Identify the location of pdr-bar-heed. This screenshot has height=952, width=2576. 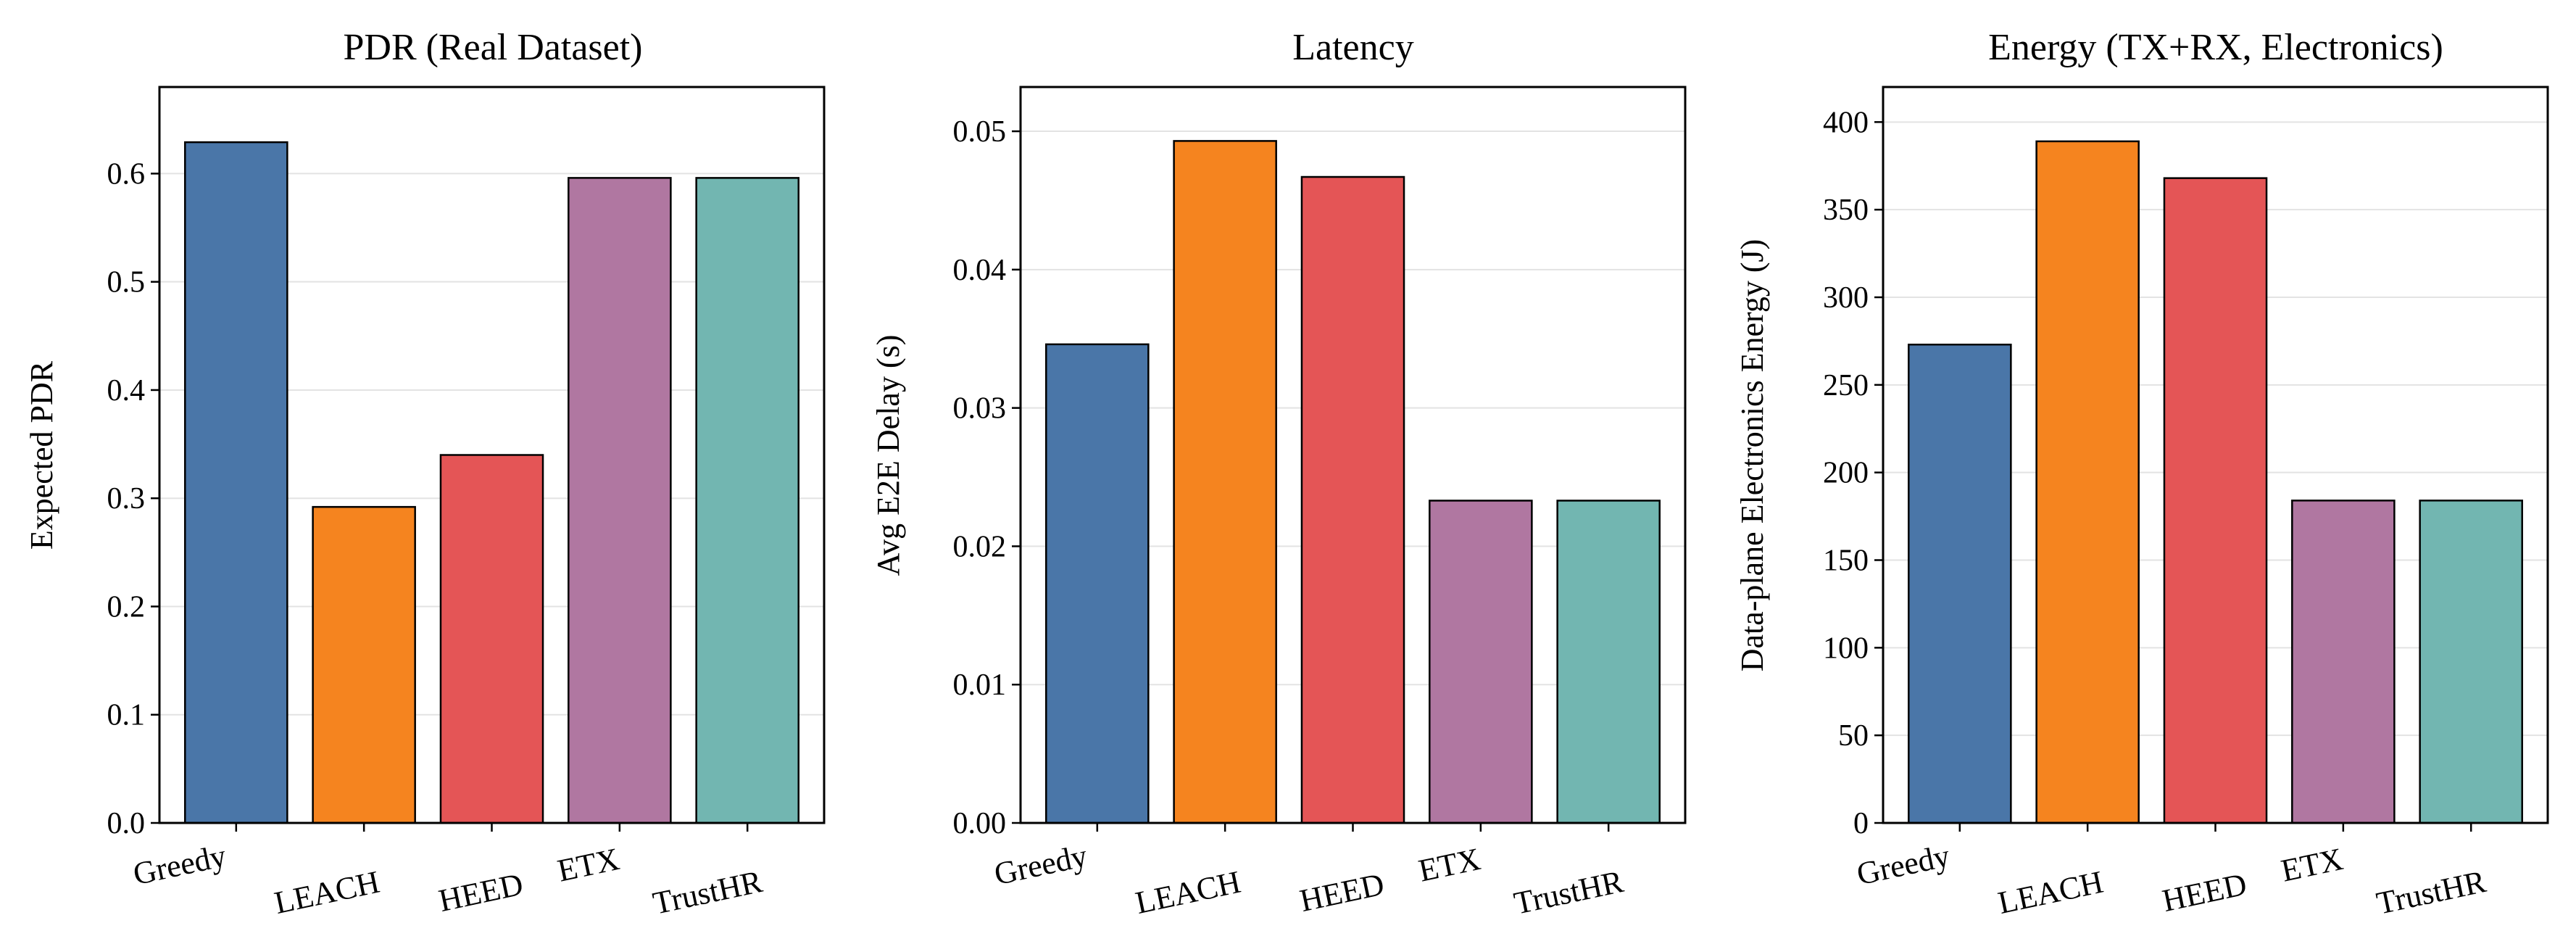
(491, 639).